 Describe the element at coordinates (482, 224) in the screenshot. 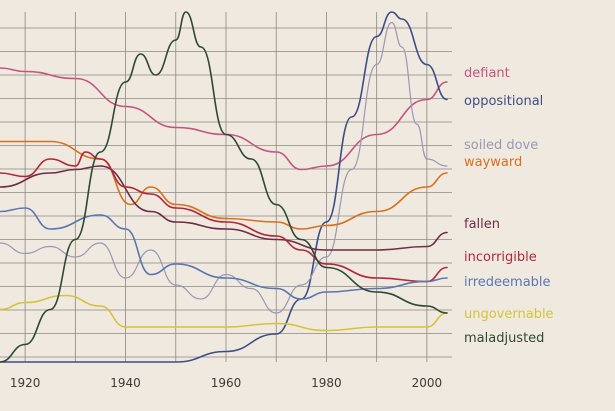

I see `series-label-fallen: fallen` at that location.